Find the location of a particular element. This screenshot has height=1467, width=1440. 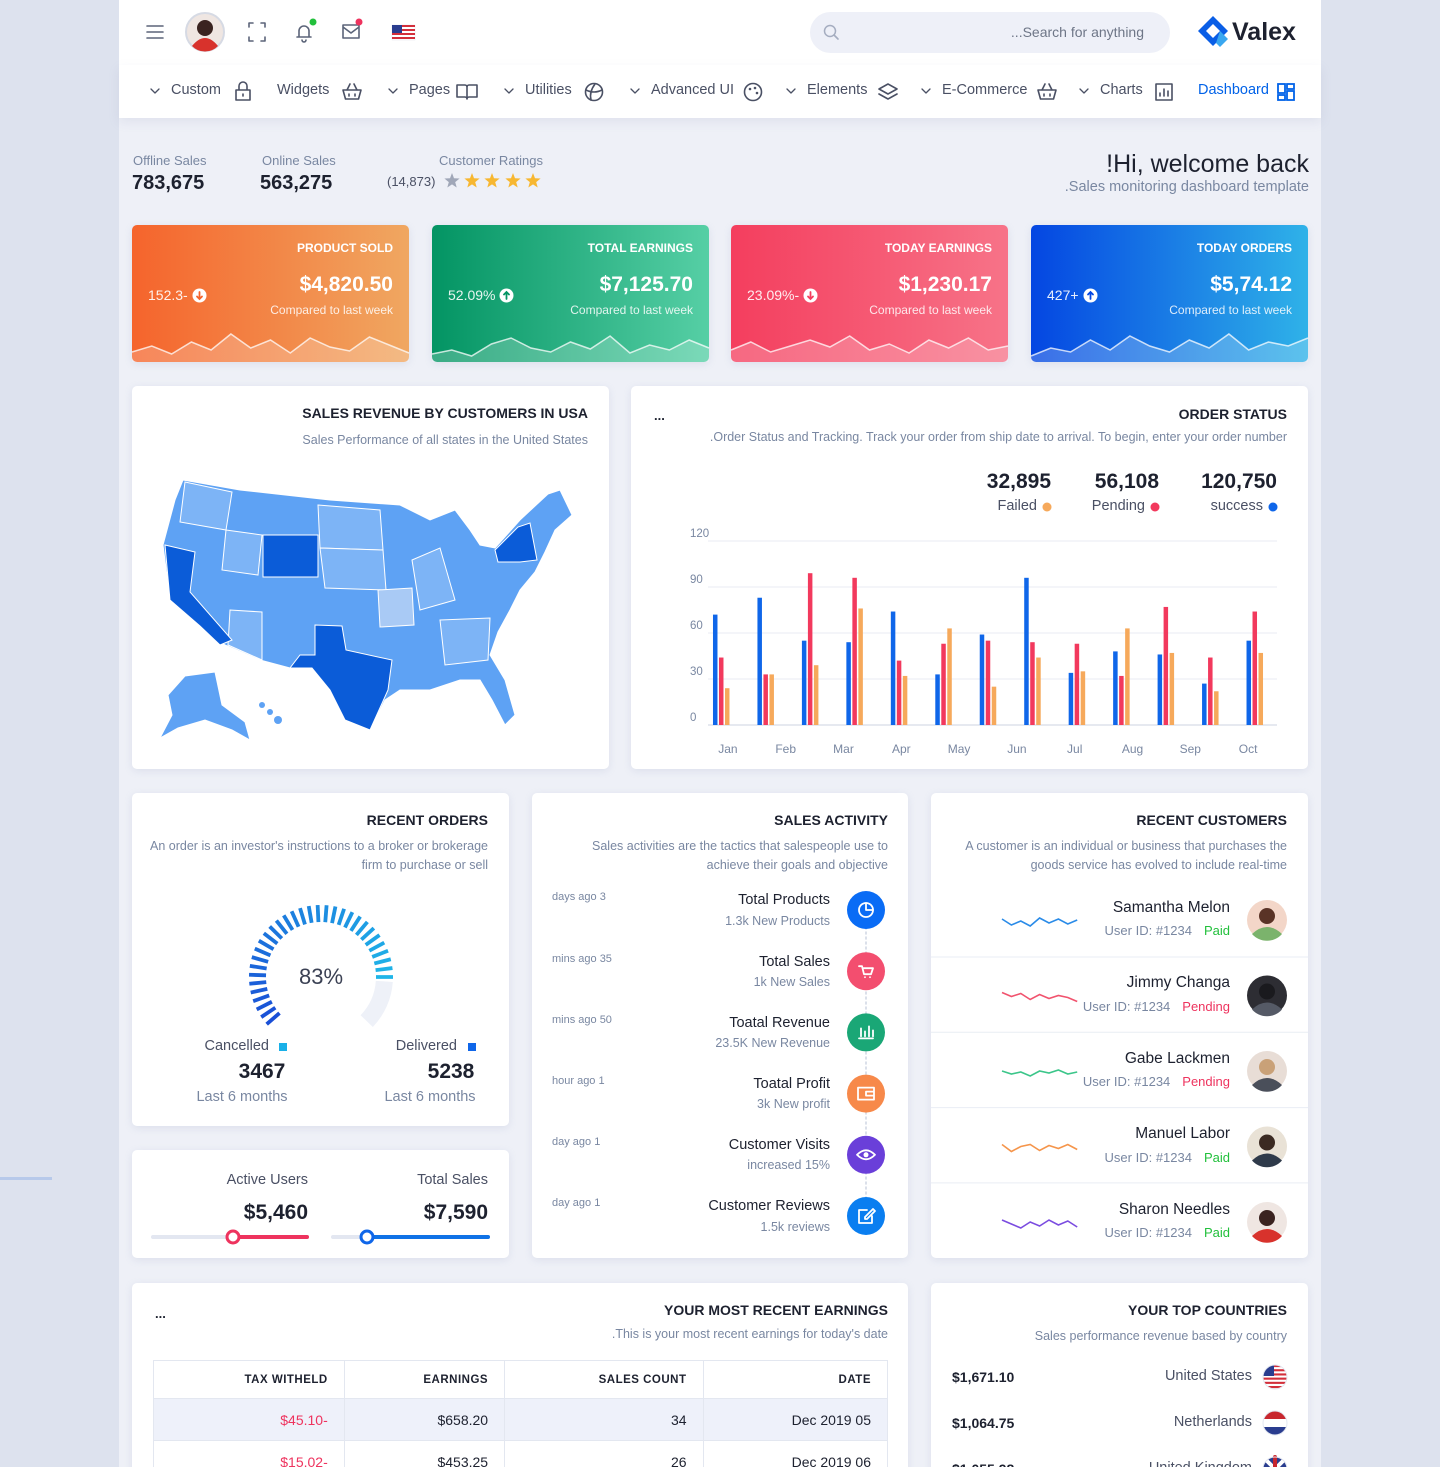

activity-title: Customer Reviews is located at coordinates (769, 1206).